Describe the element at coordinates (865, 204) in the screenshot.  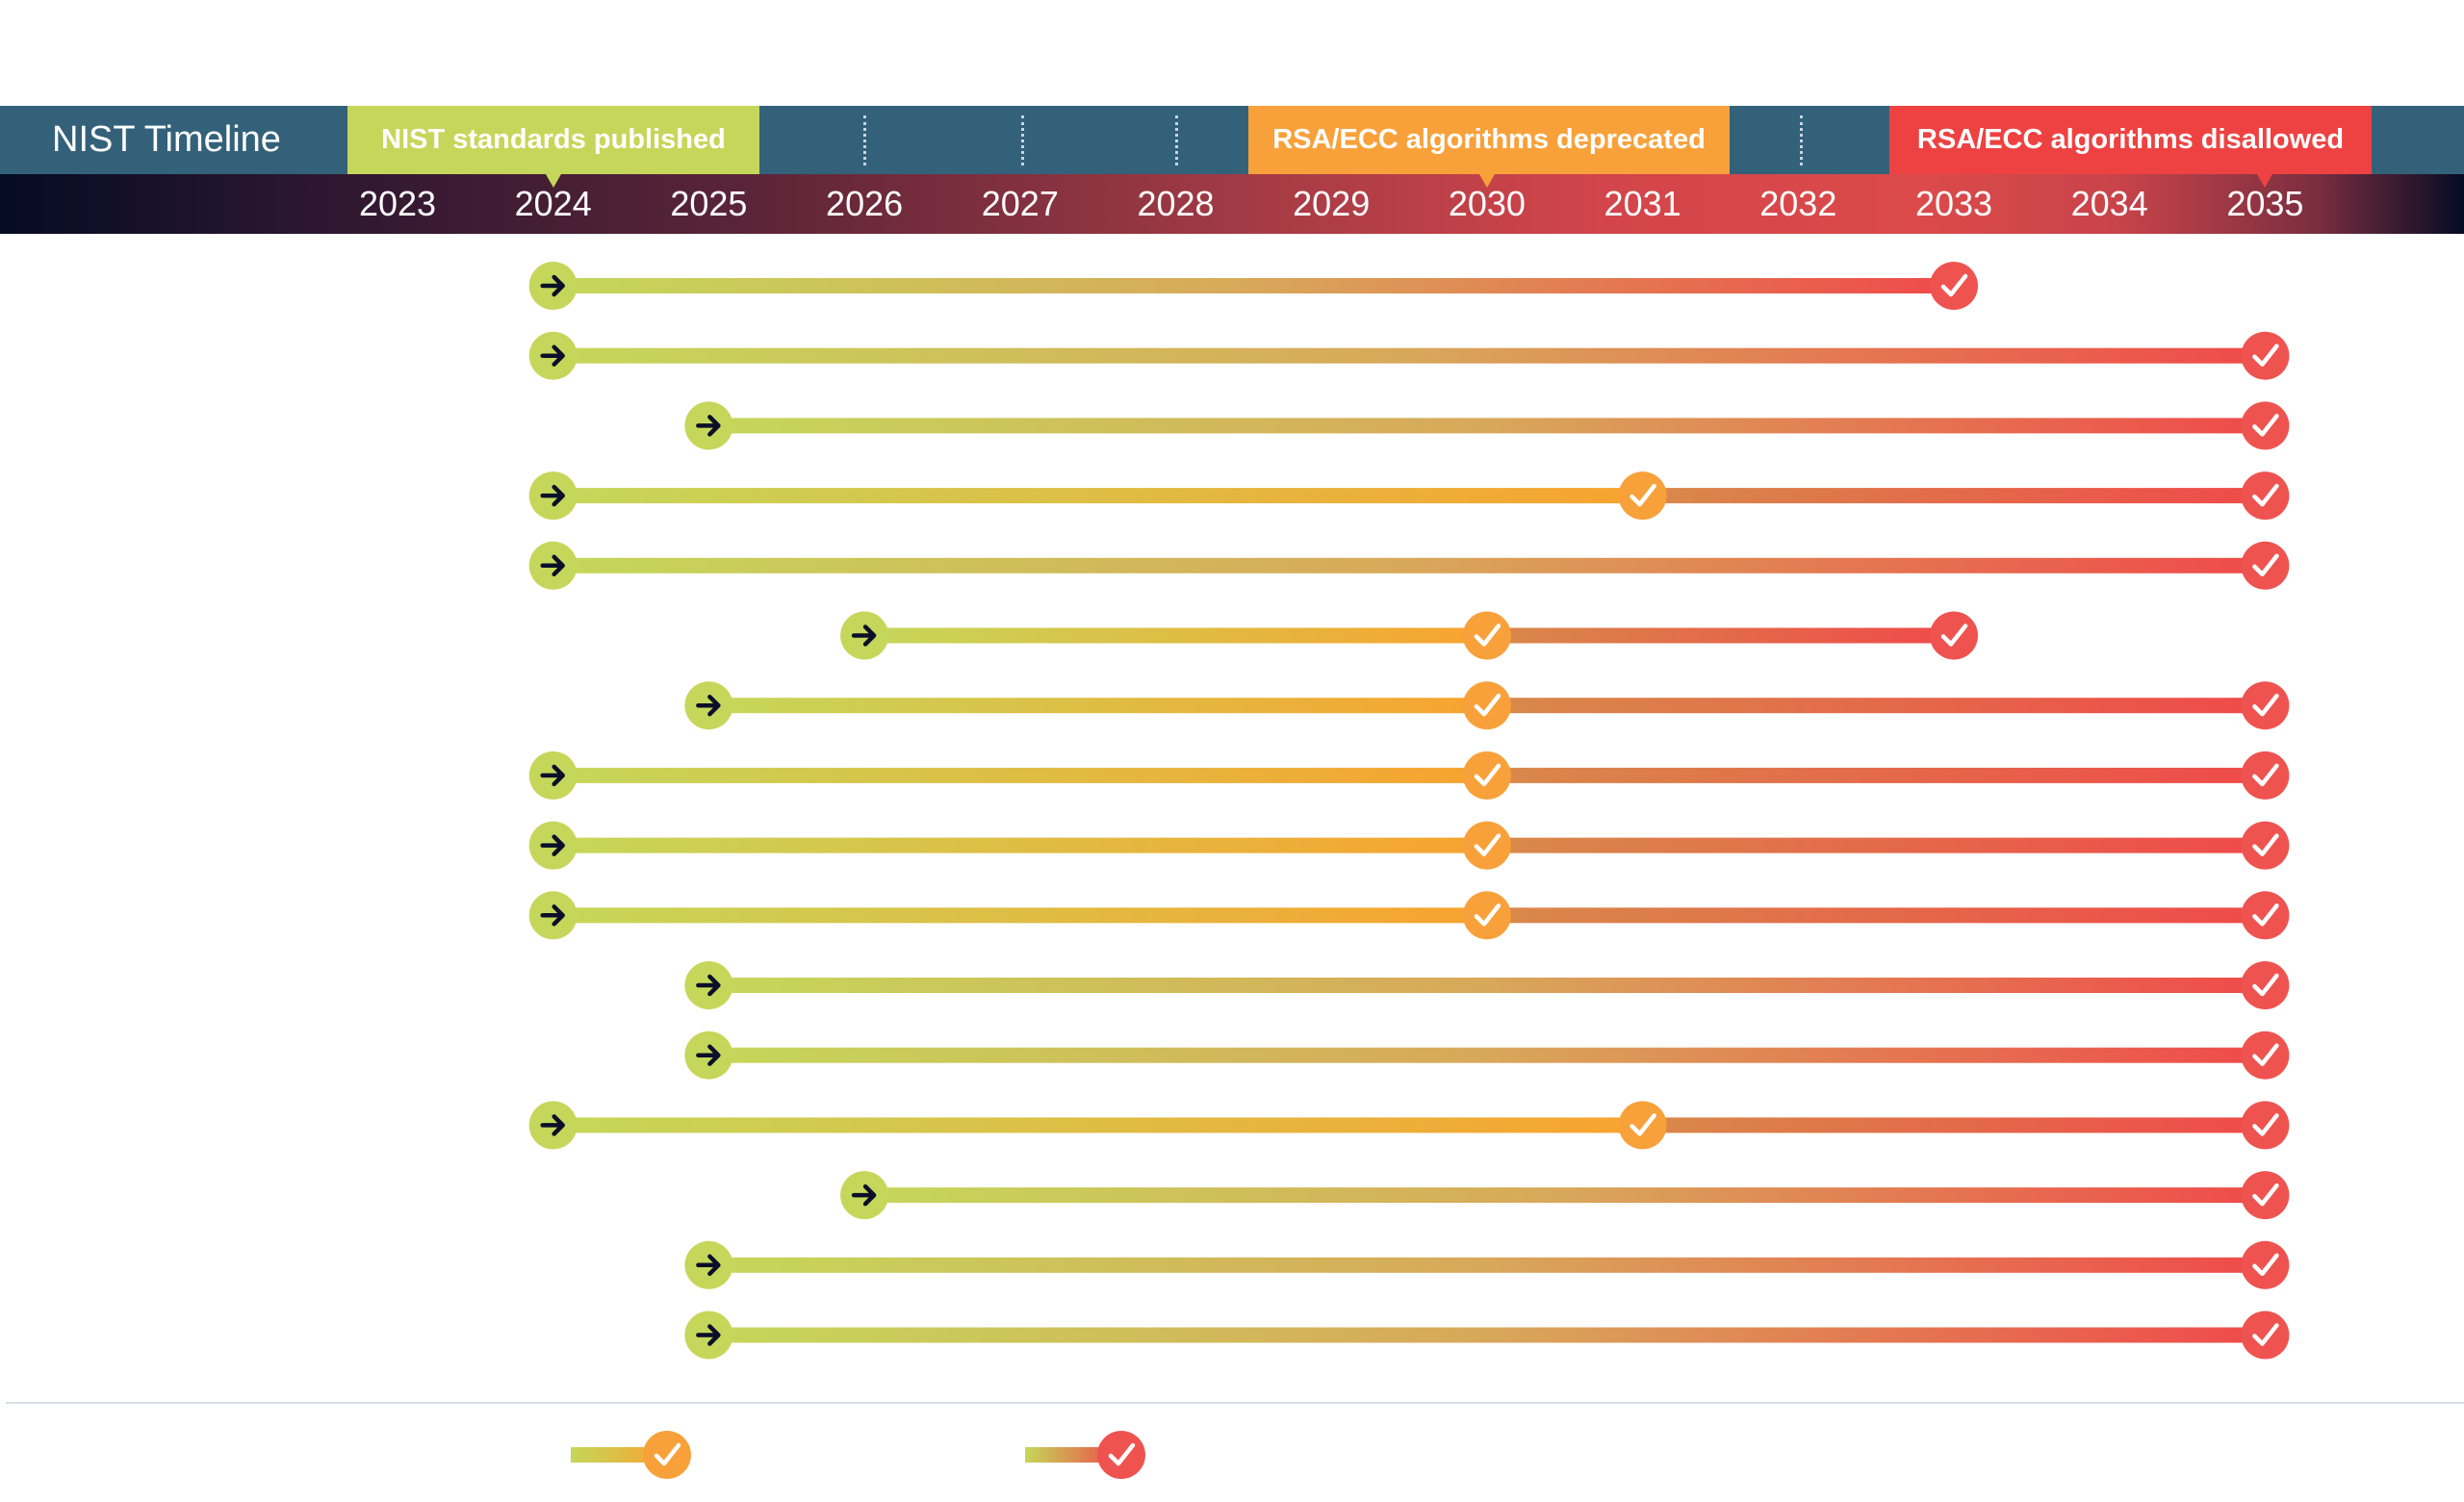
I see `x-tick-label: 2026` at that location.